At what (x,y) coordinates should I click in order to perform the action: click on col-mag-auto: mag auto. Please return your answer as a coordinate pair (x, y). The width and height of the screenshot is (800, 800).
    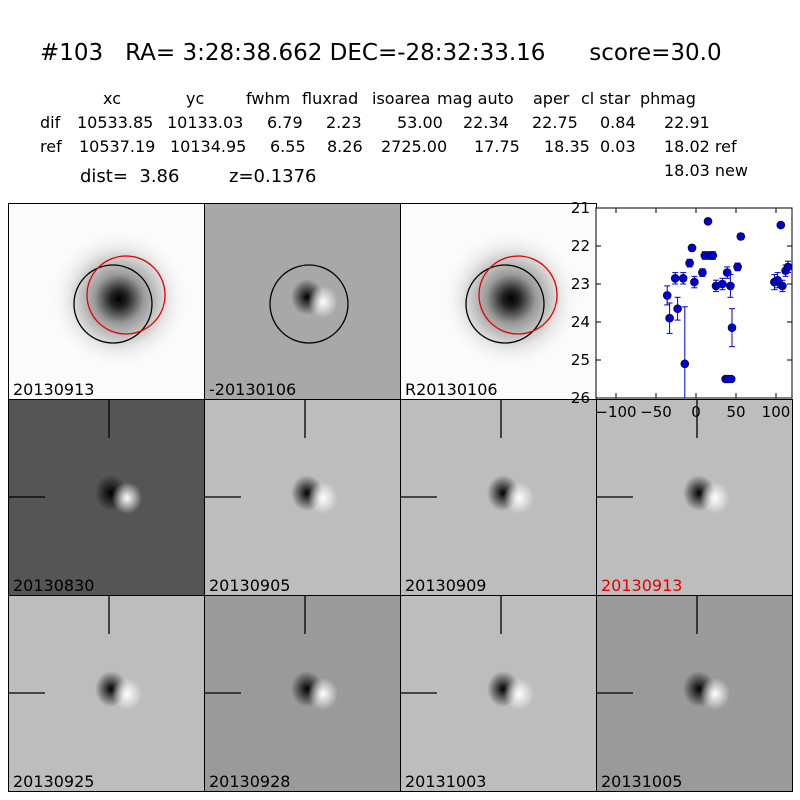
    Looking at the image, I should click on (475, 98).